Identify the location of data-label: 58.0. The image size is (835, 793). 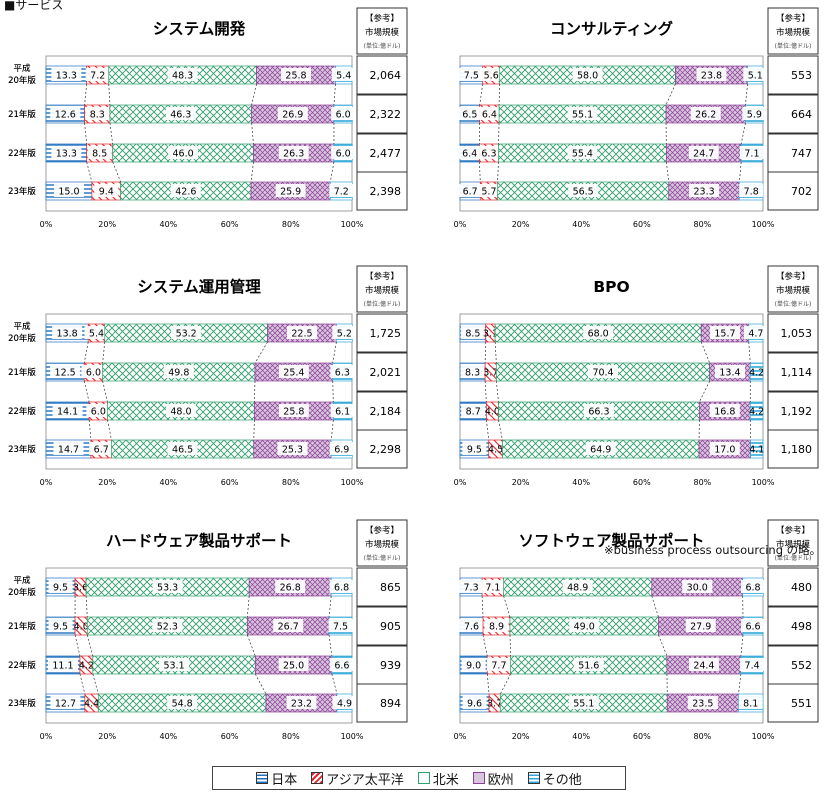
(587, 76).